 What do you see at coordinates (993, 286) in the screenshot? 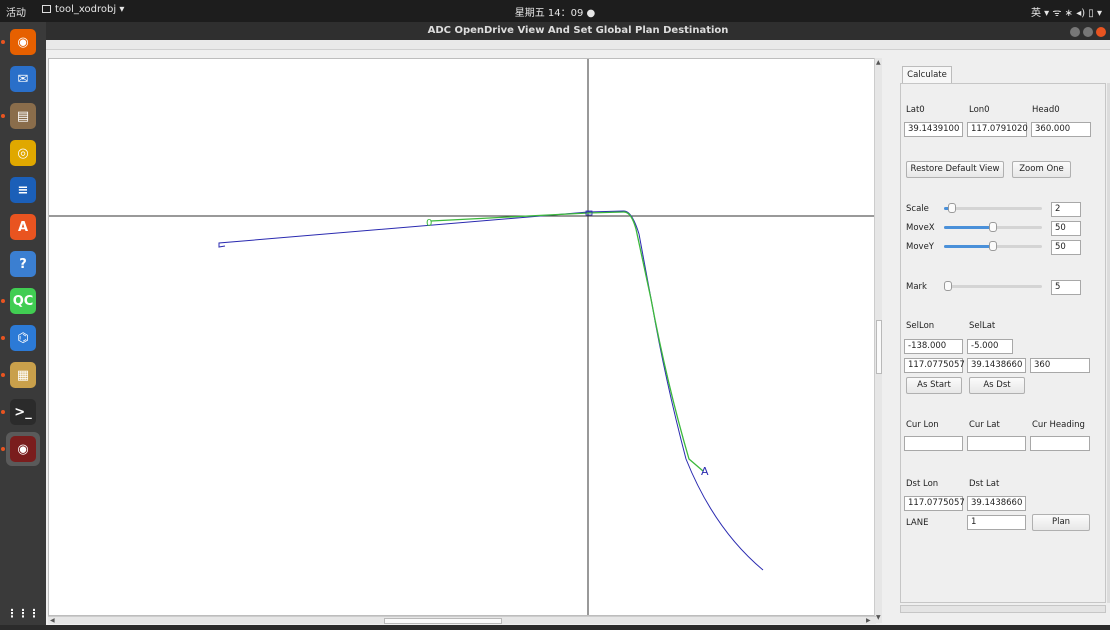
I see `mark-slider` at bounding box center [993, 286].